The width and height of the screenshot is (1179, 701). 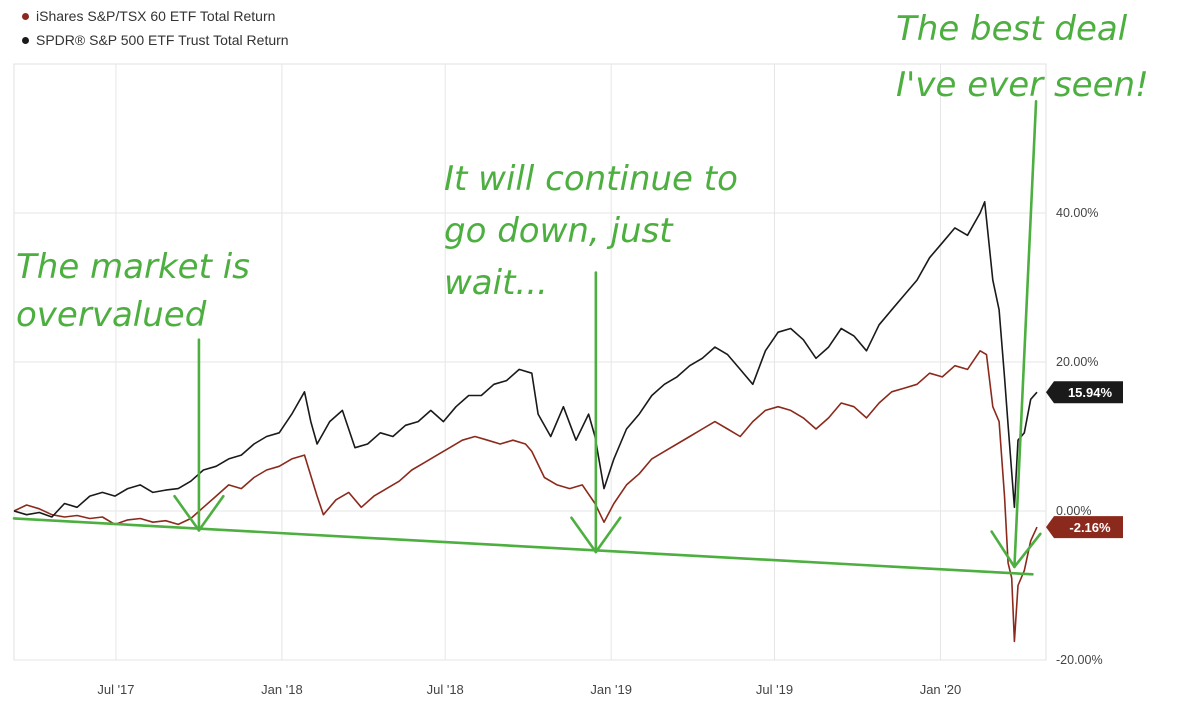 What do you see at coordinates (133, 291) in the screenshot?
I see `annotation-text-0: The market is overvalued` at bounding box center [133, 291].